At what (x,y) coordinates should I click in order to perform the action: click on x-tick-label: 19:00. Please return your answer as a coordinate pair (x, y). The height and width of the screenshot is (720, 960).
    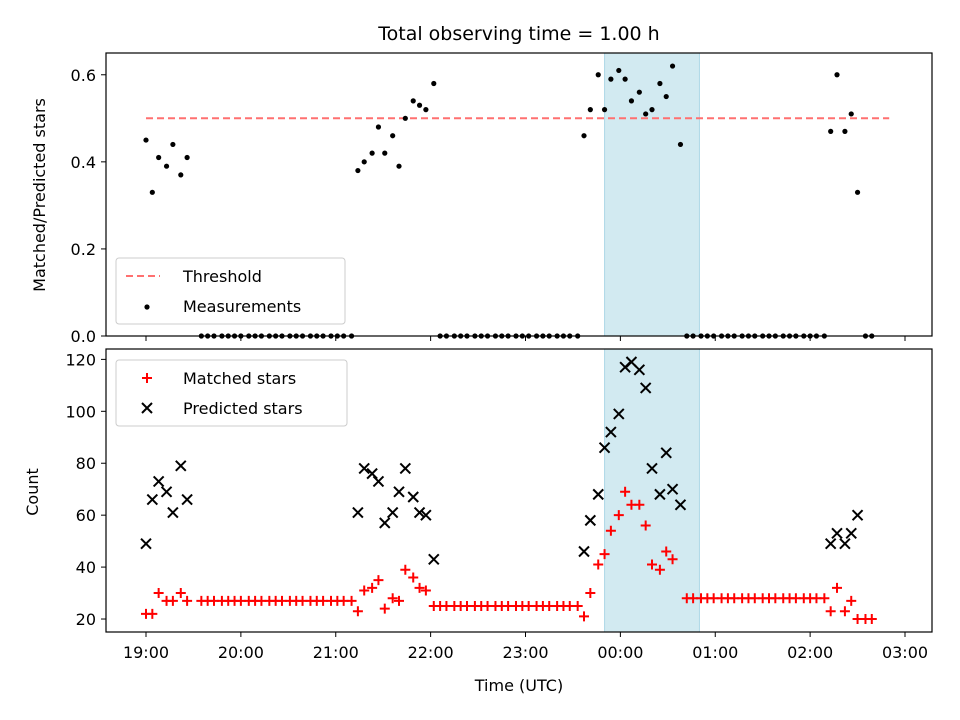
    Looking at the image, I should click on (146, 652).